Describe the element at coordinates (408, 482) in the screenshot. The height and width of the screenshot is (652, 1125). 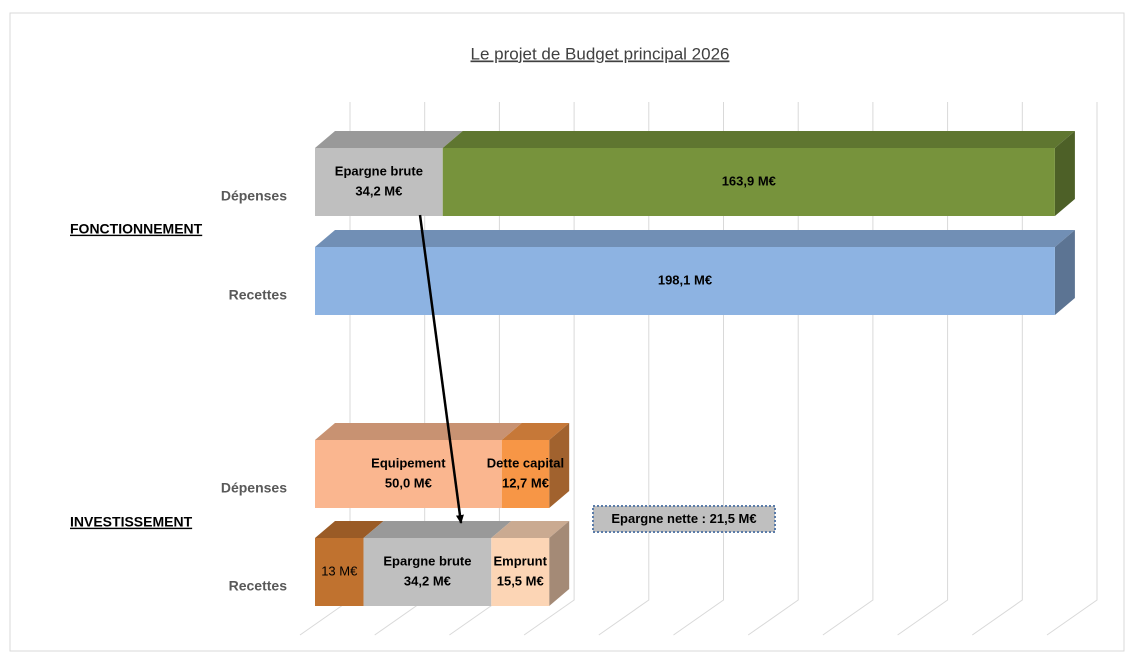
I see `value-label: 50,0 M€` at that location.